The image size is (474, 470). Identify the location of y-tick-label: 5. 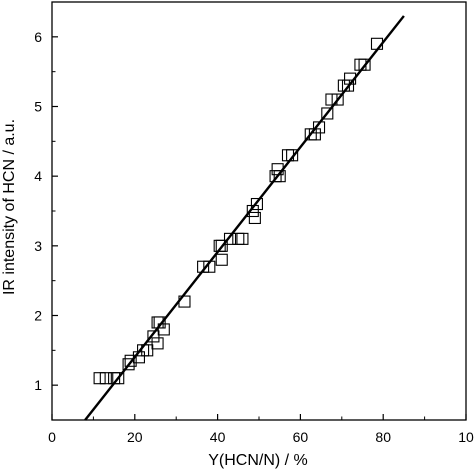
(38, 107).